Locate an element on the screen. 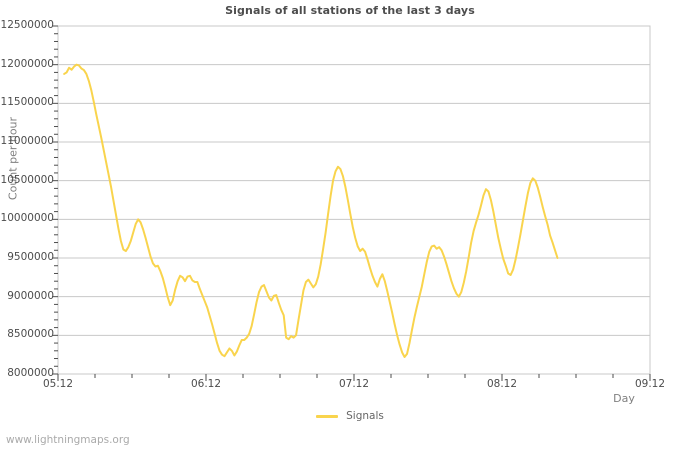  y-tick-label: 11500000 is located at coordinates (27, 102).